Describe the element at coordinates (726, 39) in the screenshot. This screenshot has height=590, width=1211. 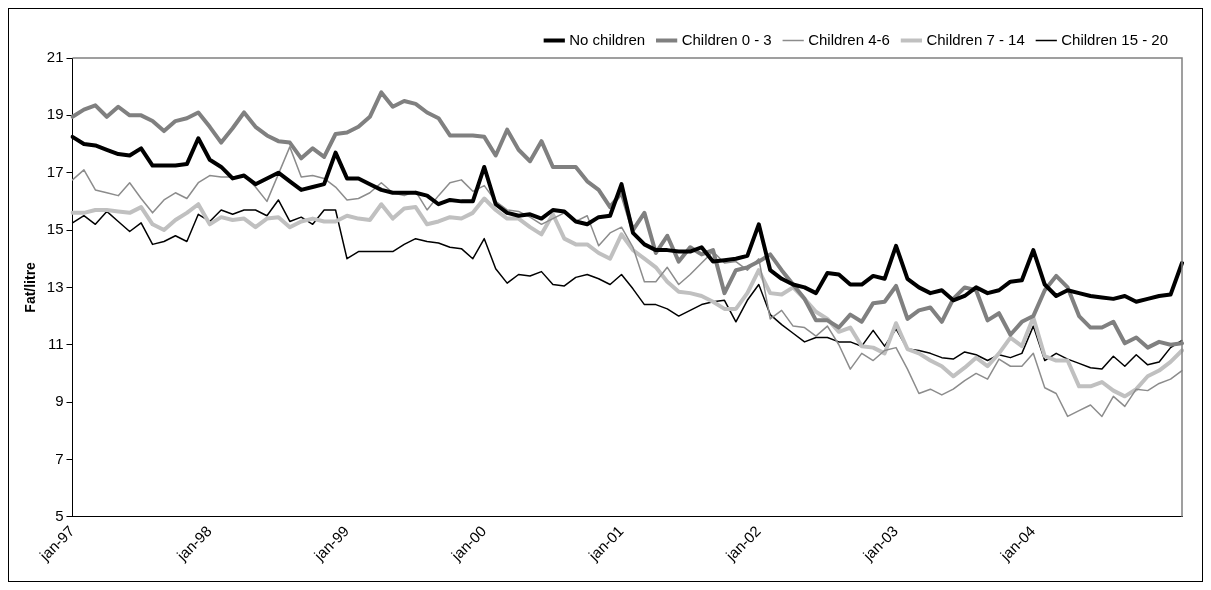
I see `legend-label: Children 0 - 3` at that location.